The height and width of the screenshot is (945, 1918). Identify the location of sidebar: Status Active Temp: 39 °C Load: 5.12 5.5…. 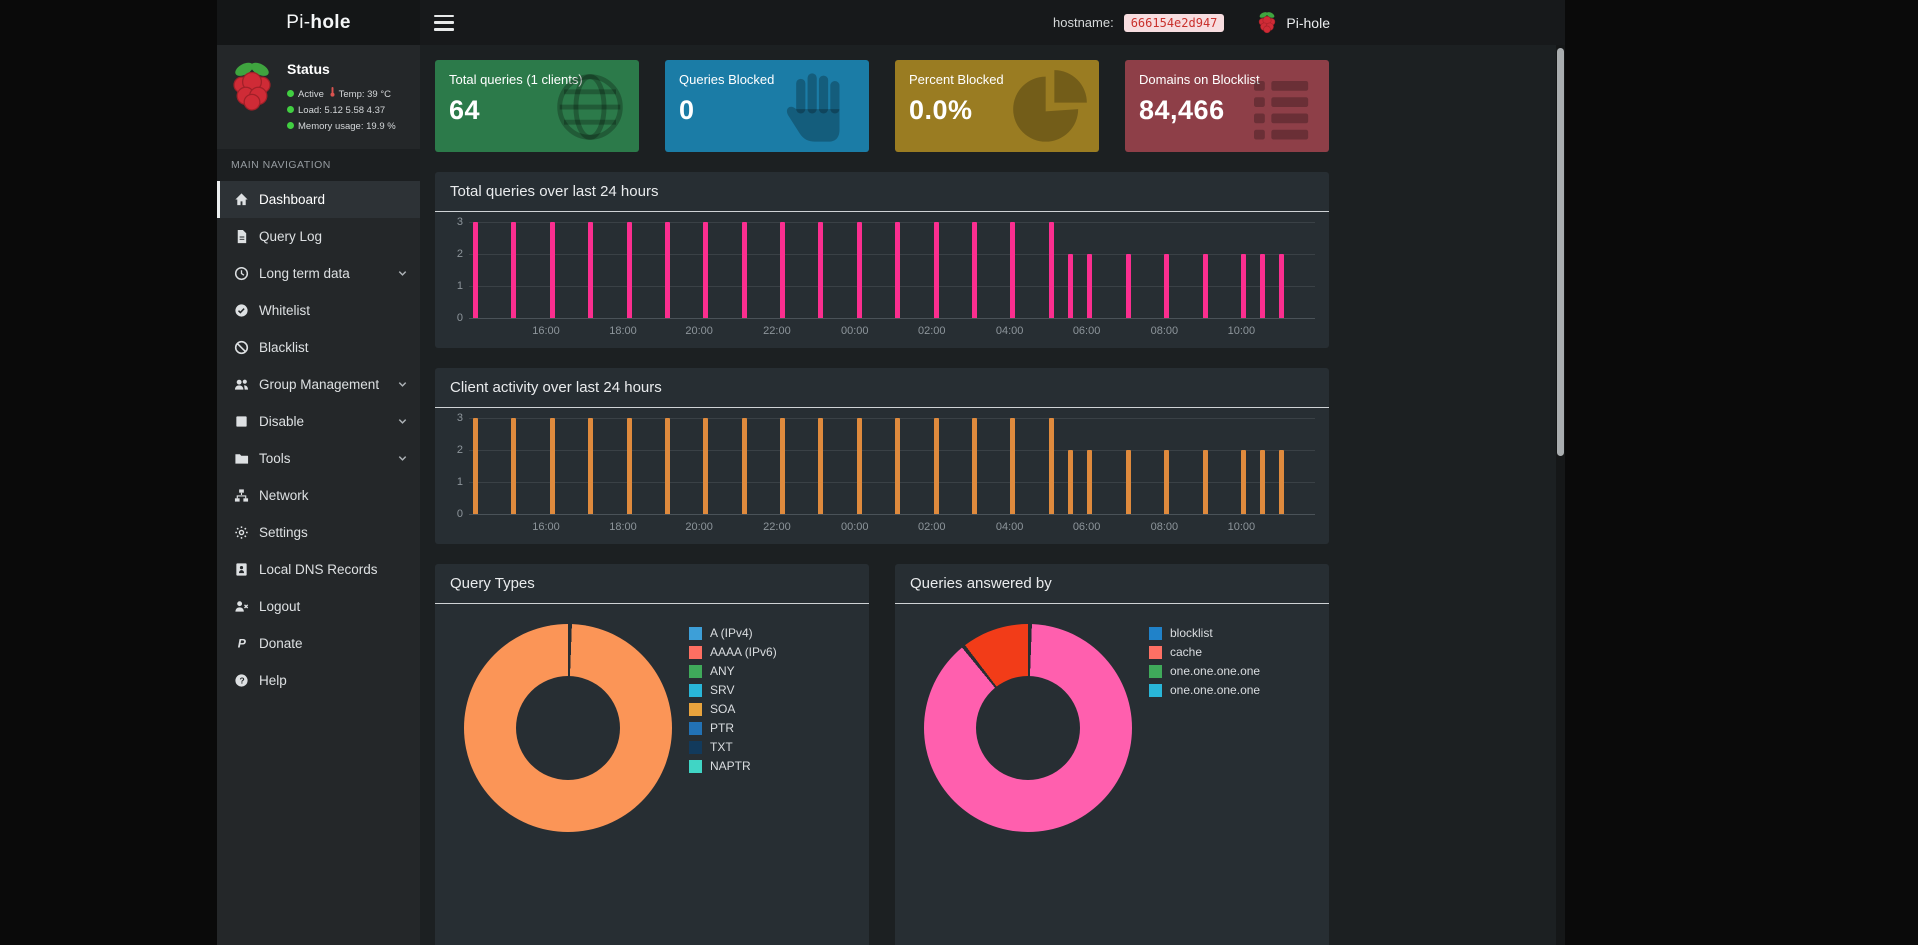
(318, 495).